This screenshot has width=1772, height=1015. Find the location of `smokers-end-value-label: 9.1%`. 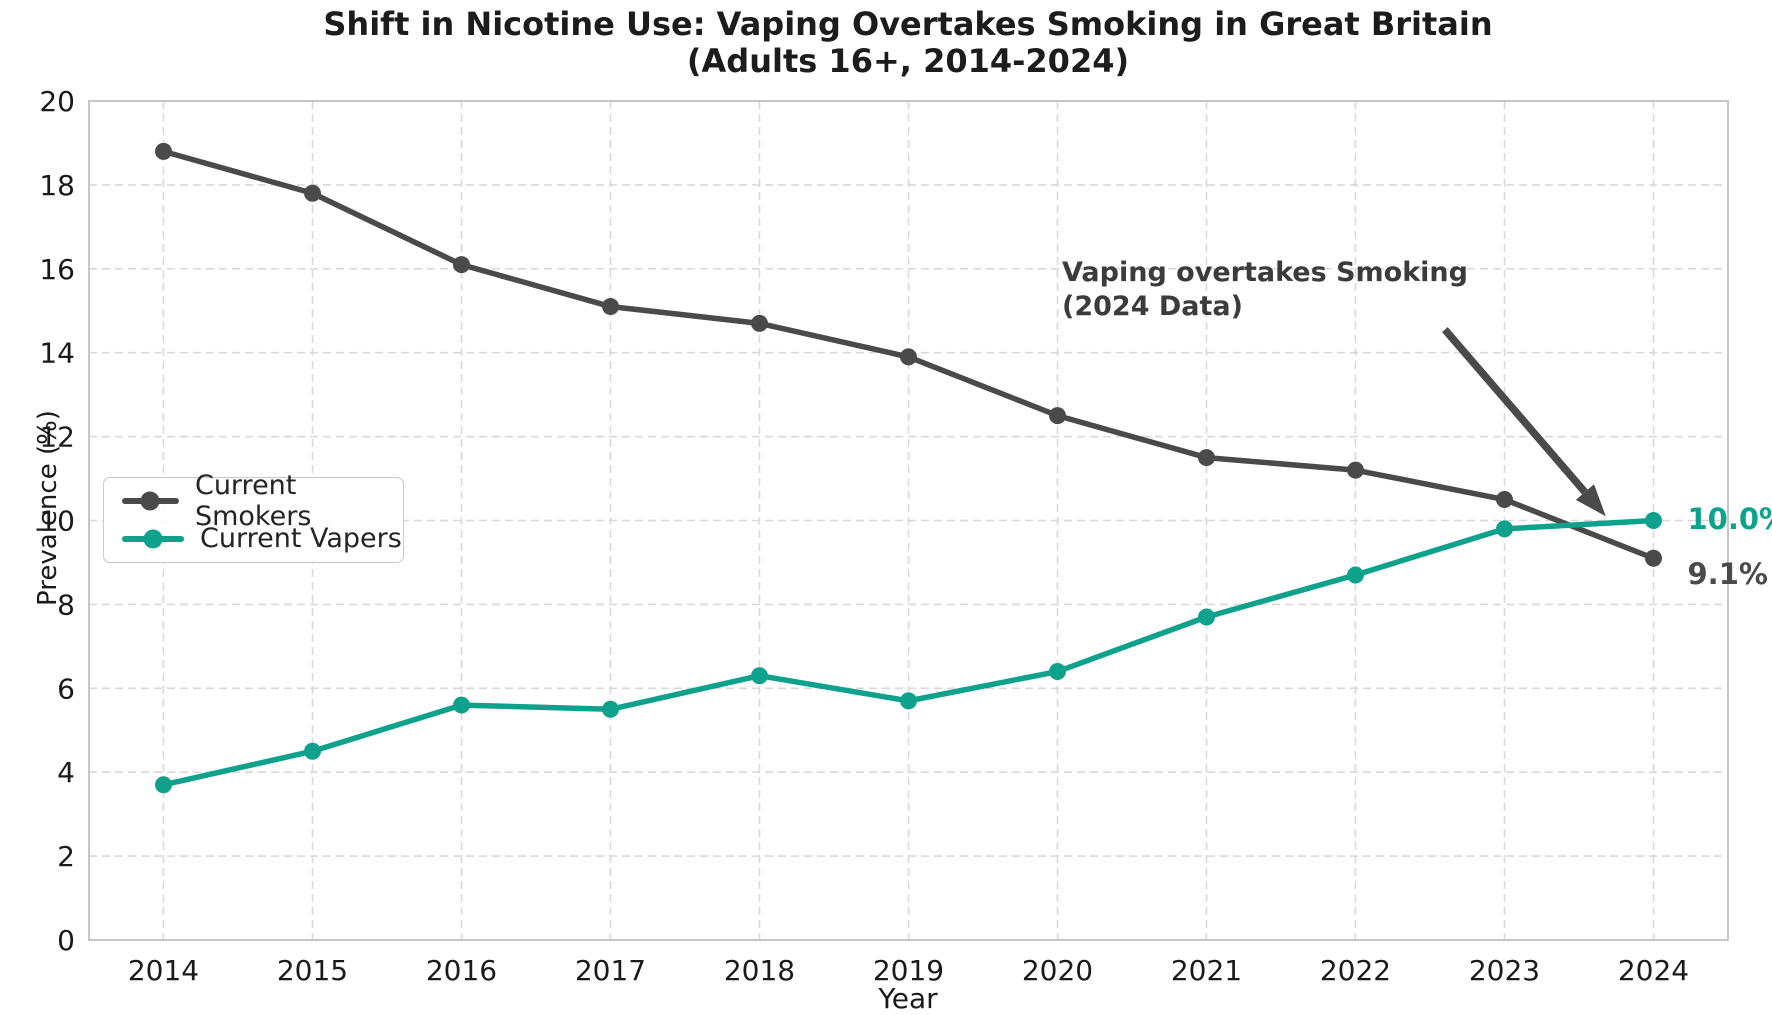

smokers-end-value-label: 9.1% is located at coordinates (1727, 574).